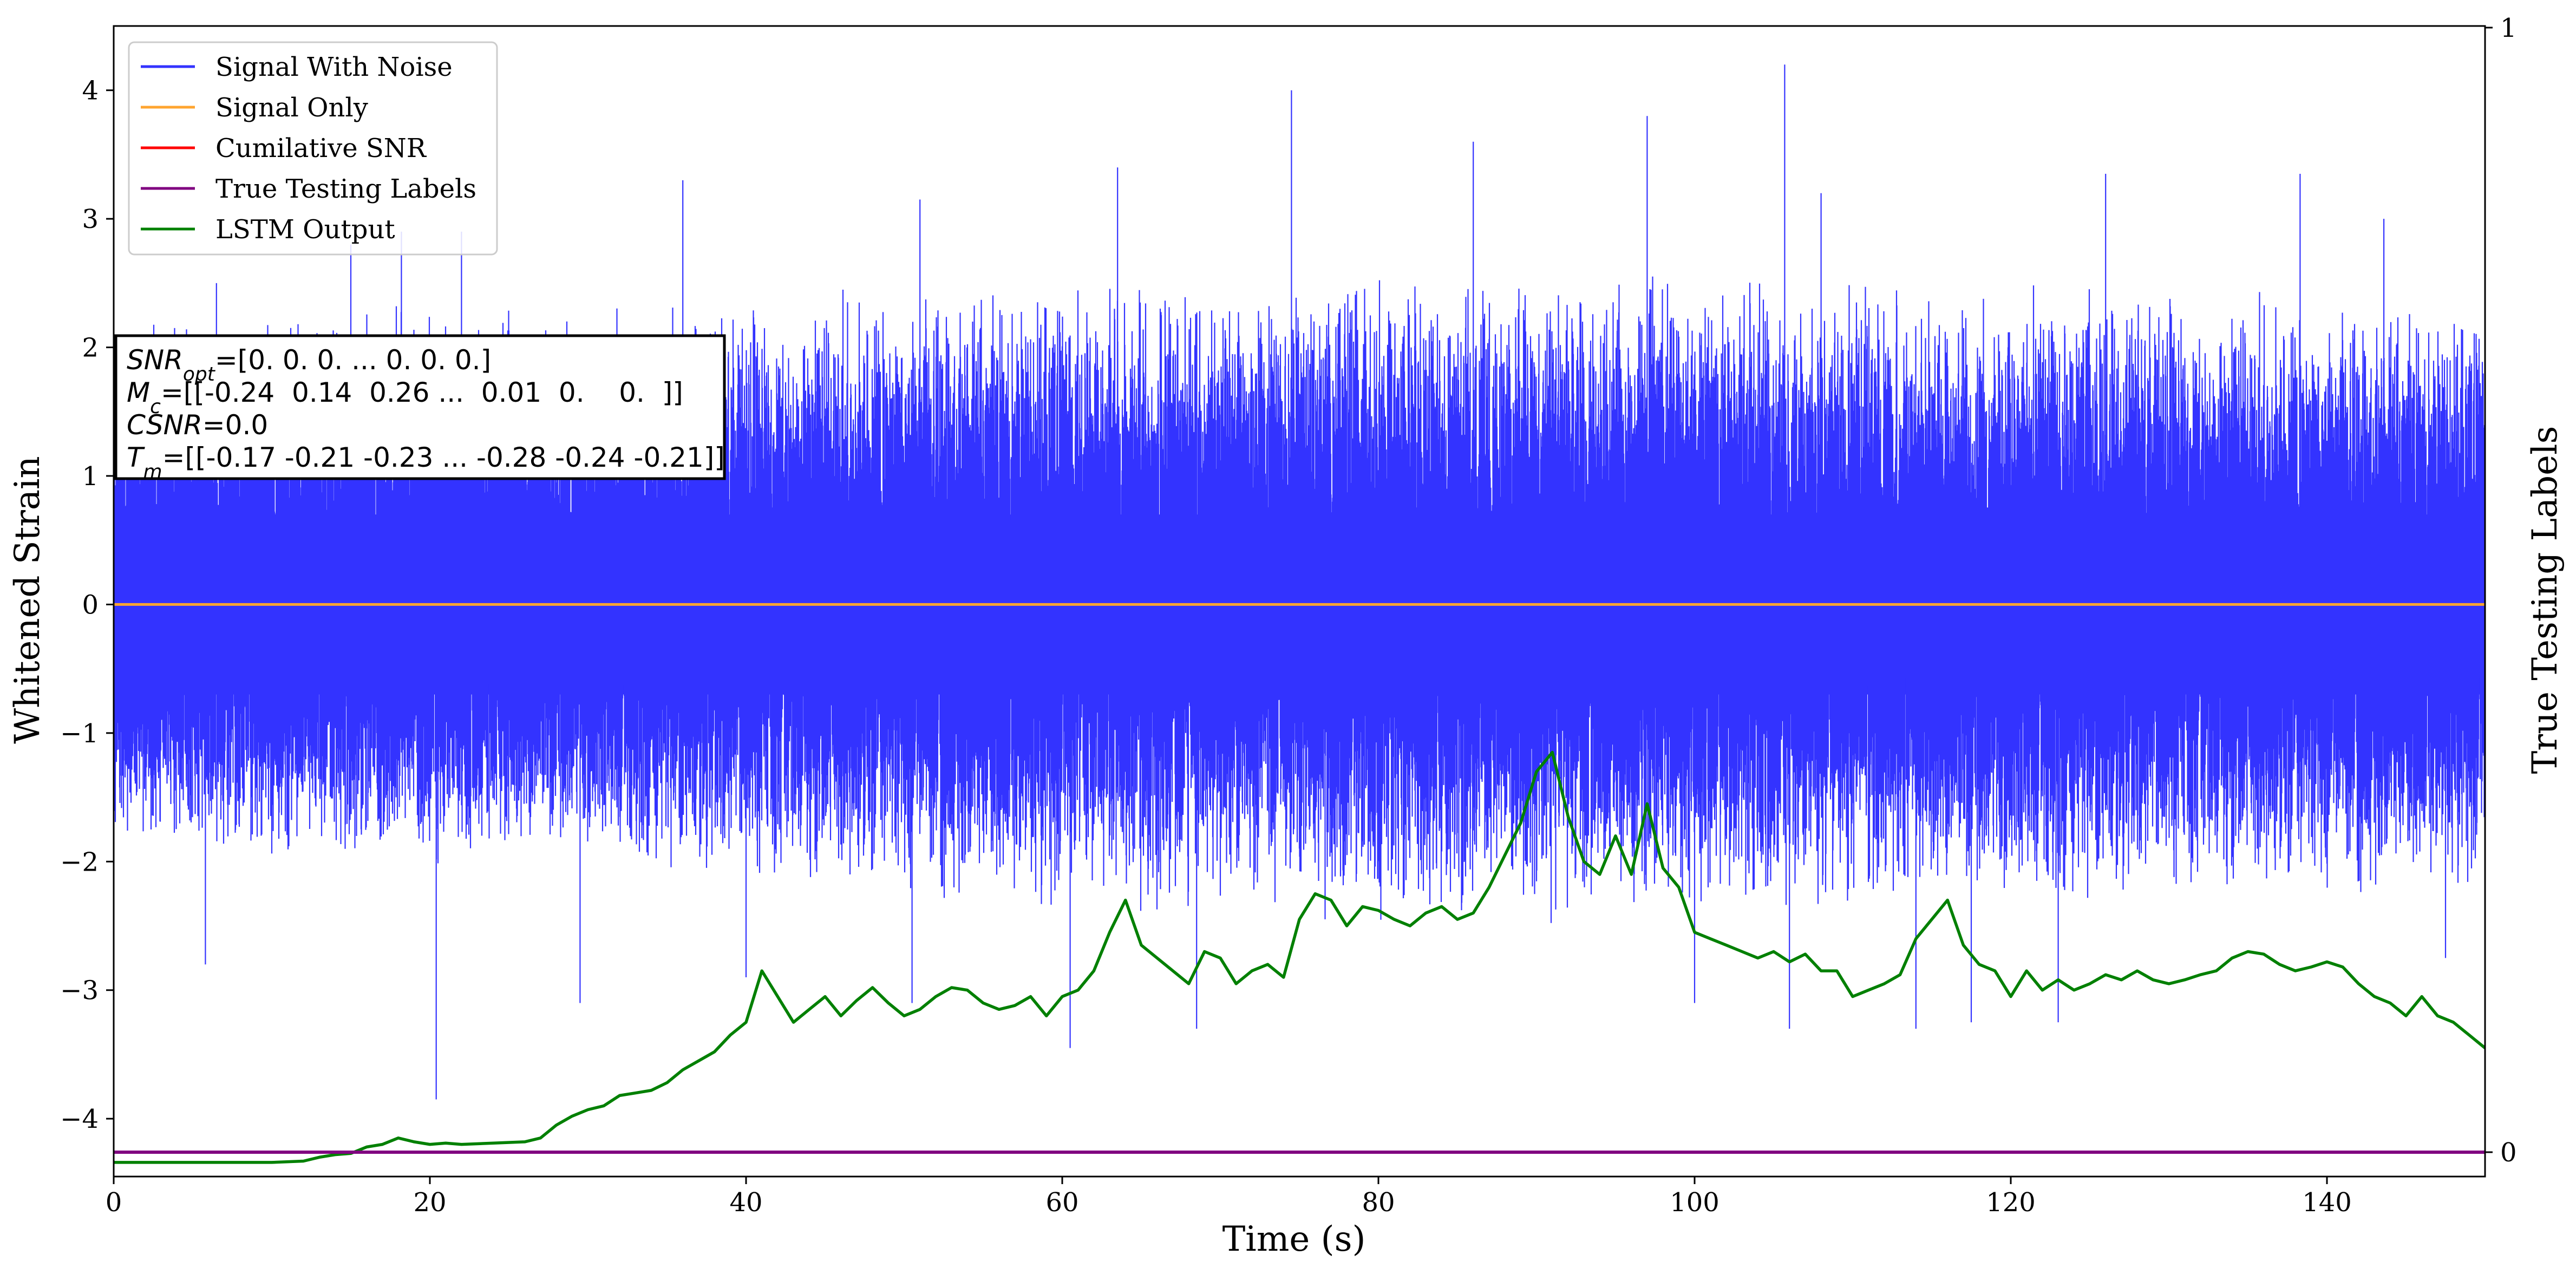 This screenshot has height=1274, width=2576. What do you see at coordinates (79, 733) in the screenshot?
I see `y-tick-label: −1` at bounding box center [79, 733].